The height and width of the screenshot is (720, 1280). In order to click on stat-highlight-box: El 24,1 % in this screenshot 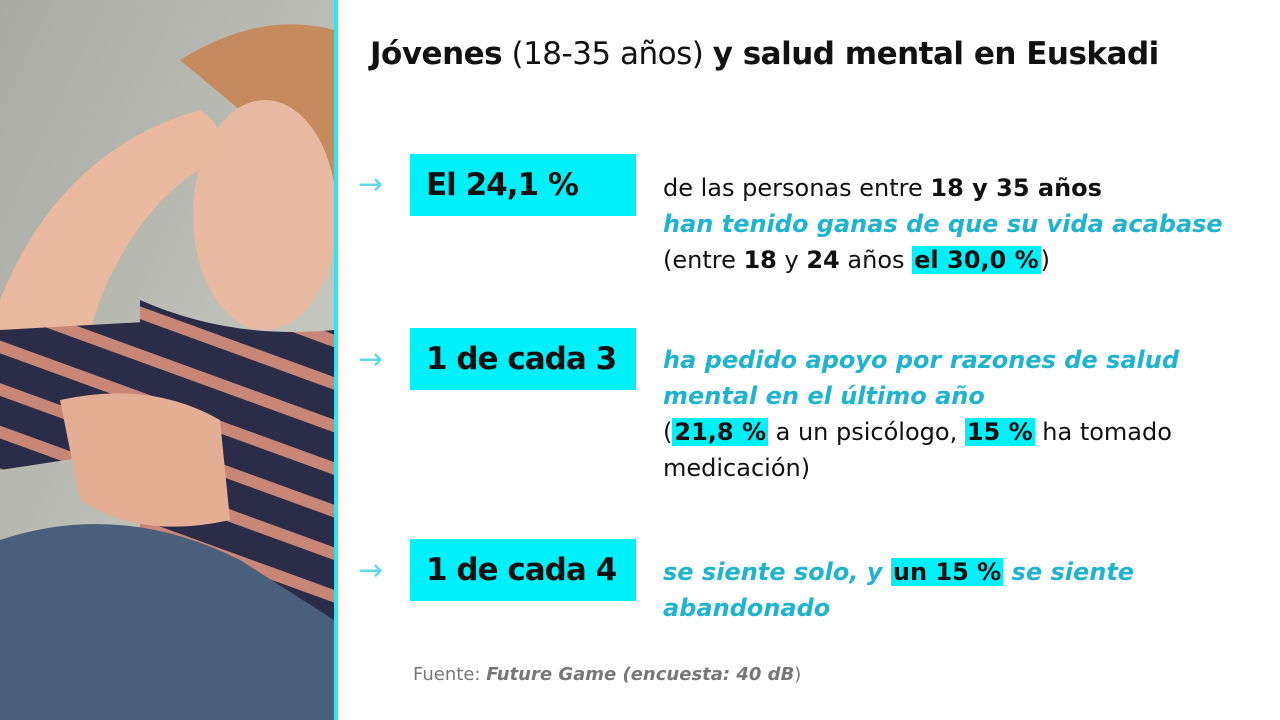, I will do `click(523, 185)`.